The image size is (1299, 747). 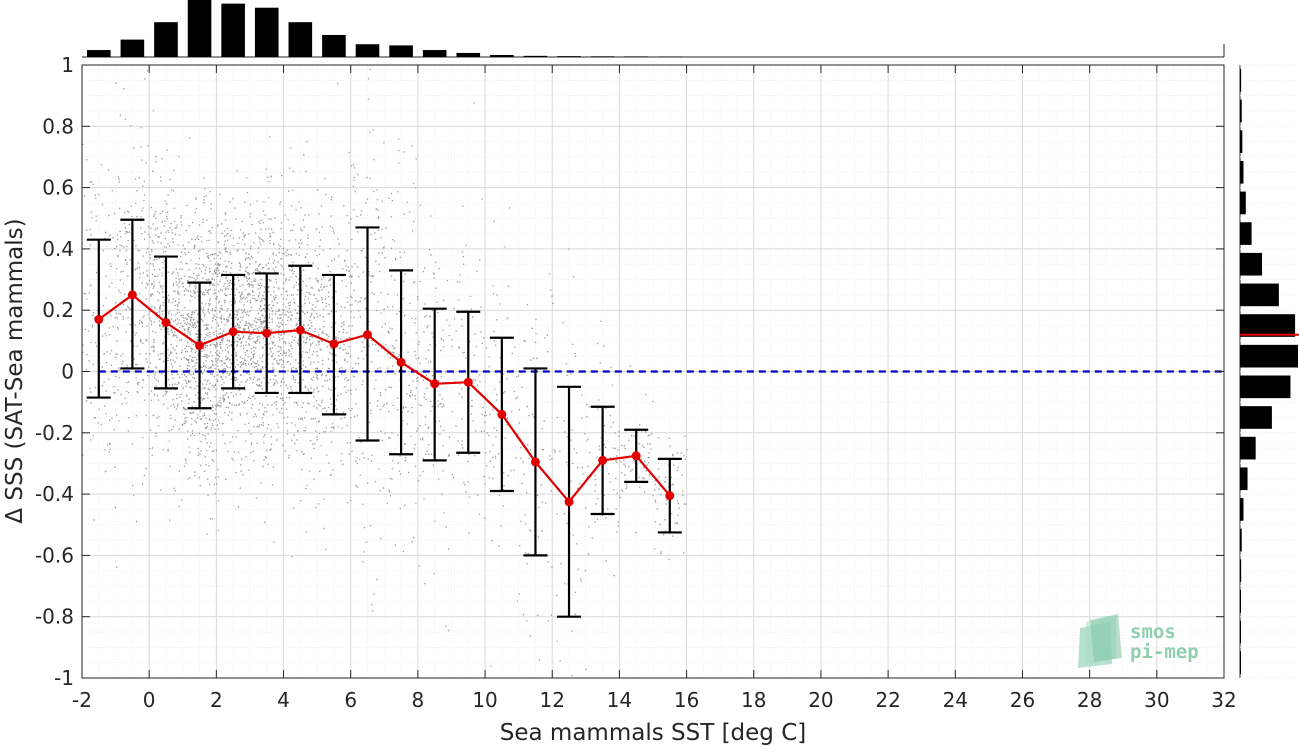 I want to click on x-tick-label: 2, so click(x=216, y=700).